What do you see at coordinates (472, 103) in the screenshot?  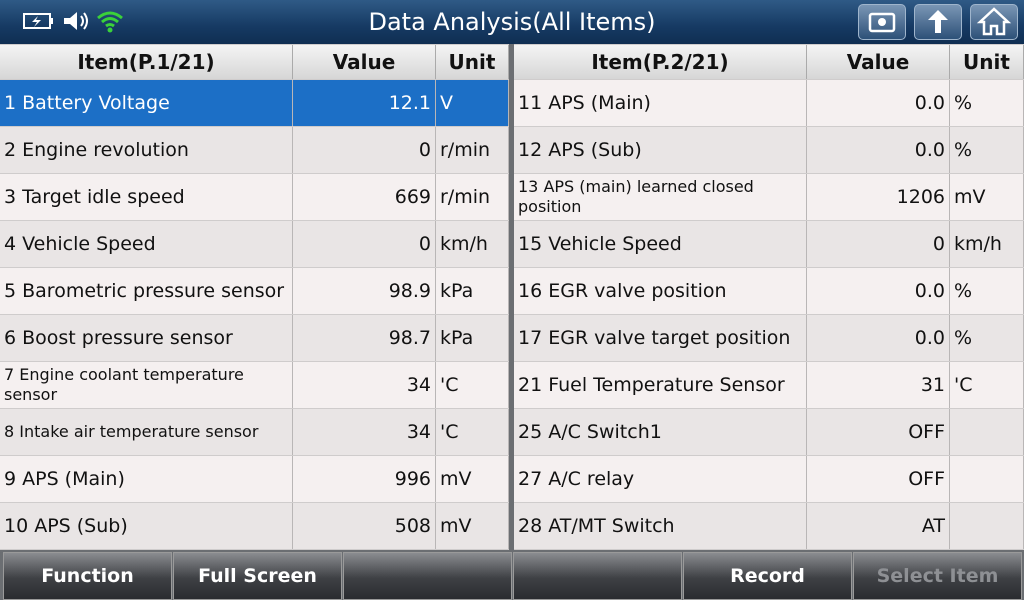 I see `item-unit: V` at bounding box center [472, 103].